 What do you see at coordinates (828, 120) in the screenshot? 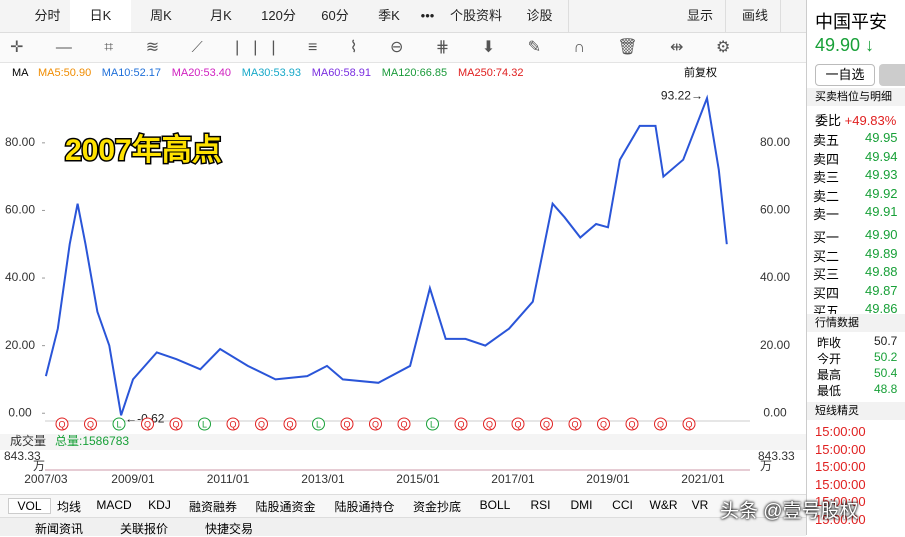
I see `ratio-label: 委比` at bounding box center [828, 120].